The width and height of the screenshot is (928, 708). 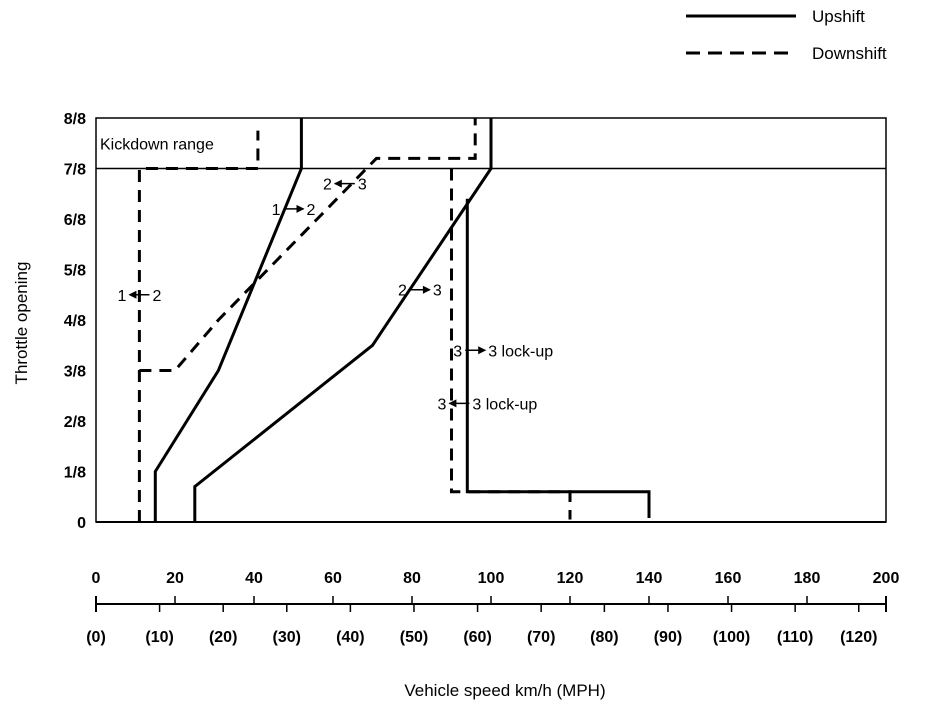 I want to click on y-tick-label: 5/8, so click(x=75, y=271).